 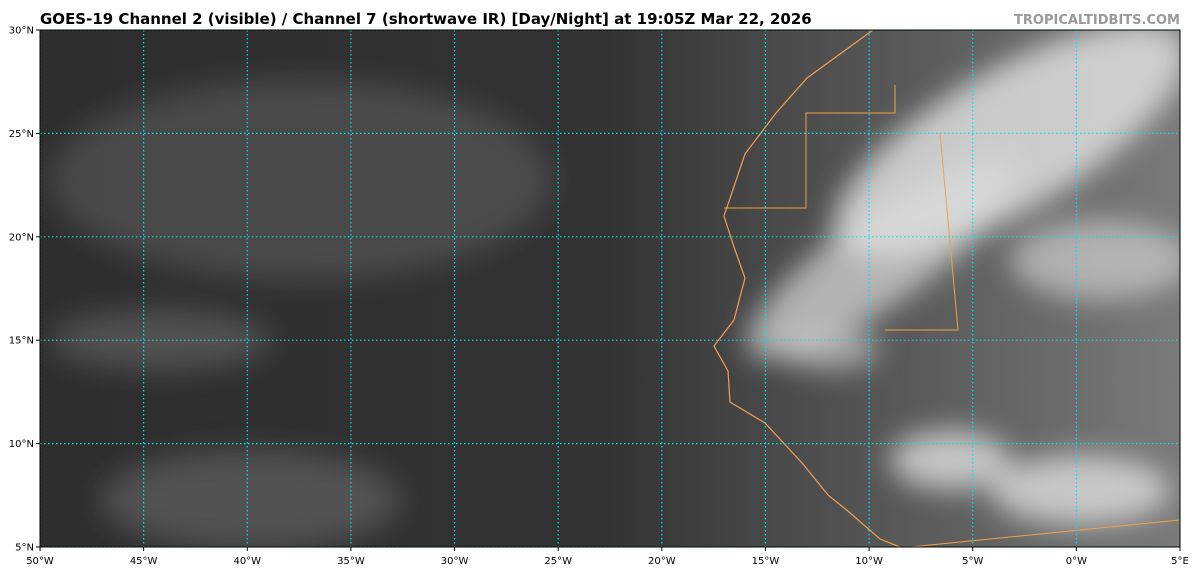 What do you see at coordinates (869, 561) in the screenshot?
I see `lon-tick-label: 10°W` at bounding box center [869, 561].